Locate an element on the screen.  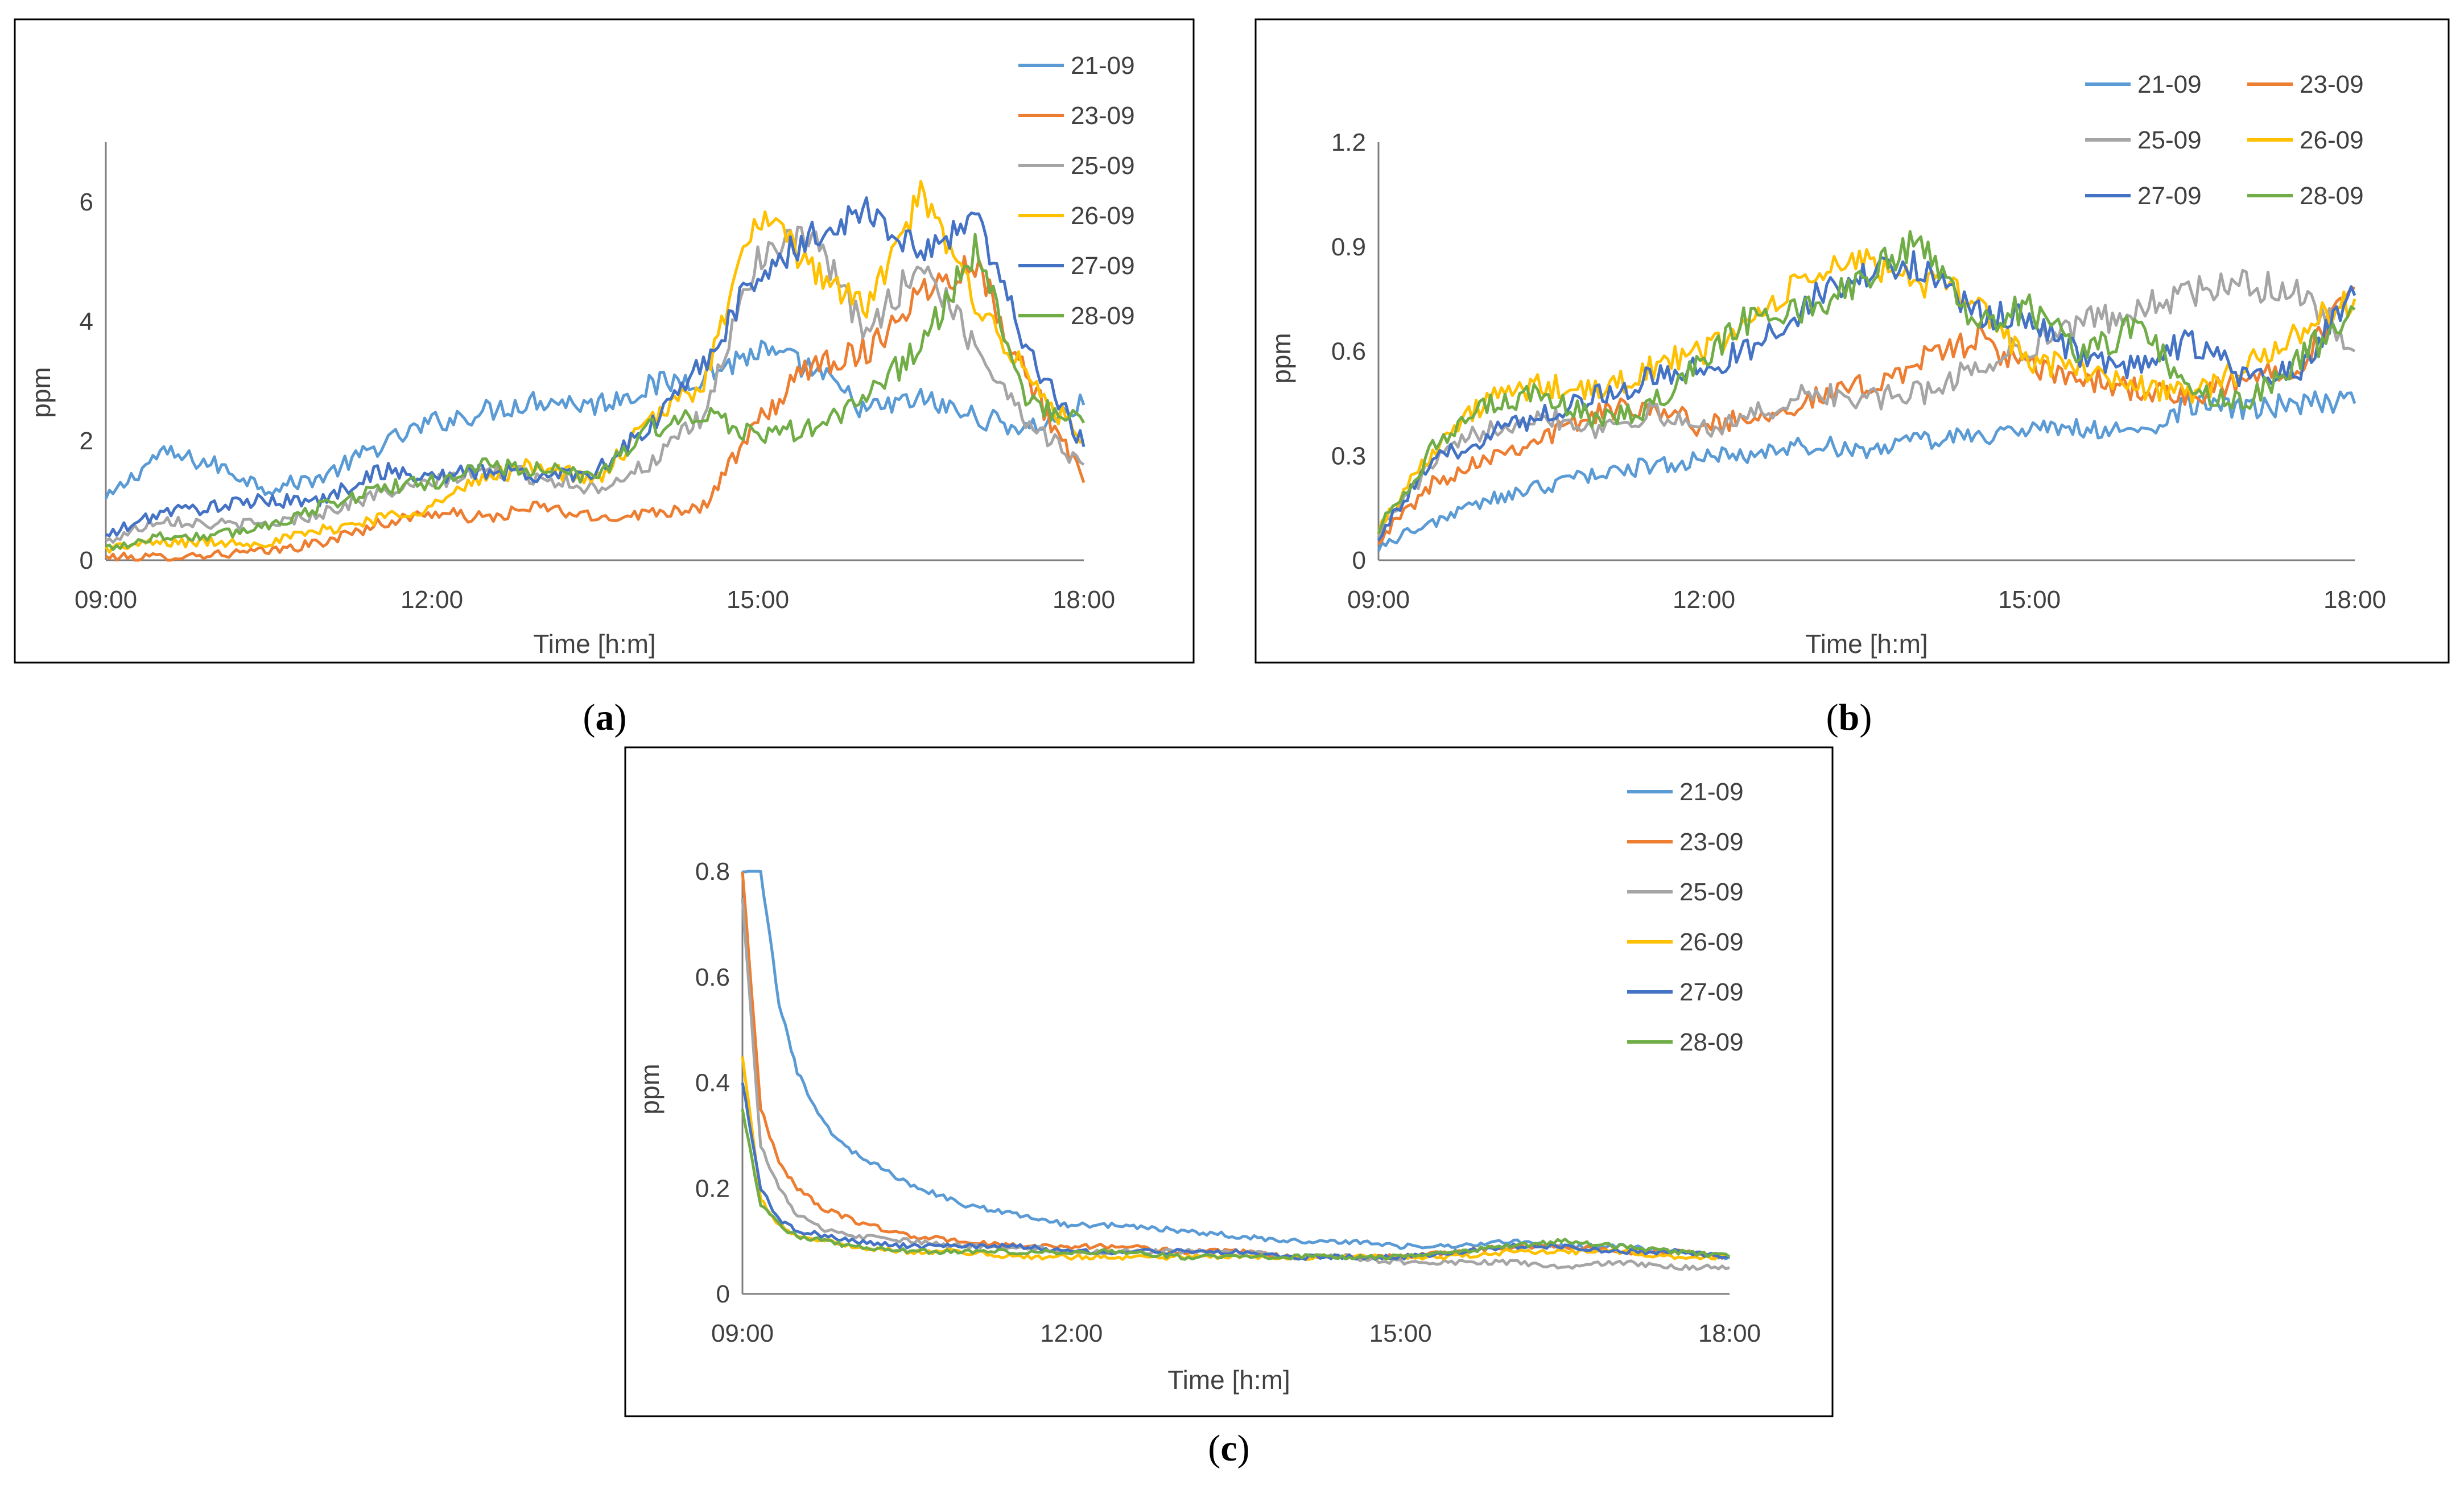
panel-letter: c is located at coordinates (1228, 1448).